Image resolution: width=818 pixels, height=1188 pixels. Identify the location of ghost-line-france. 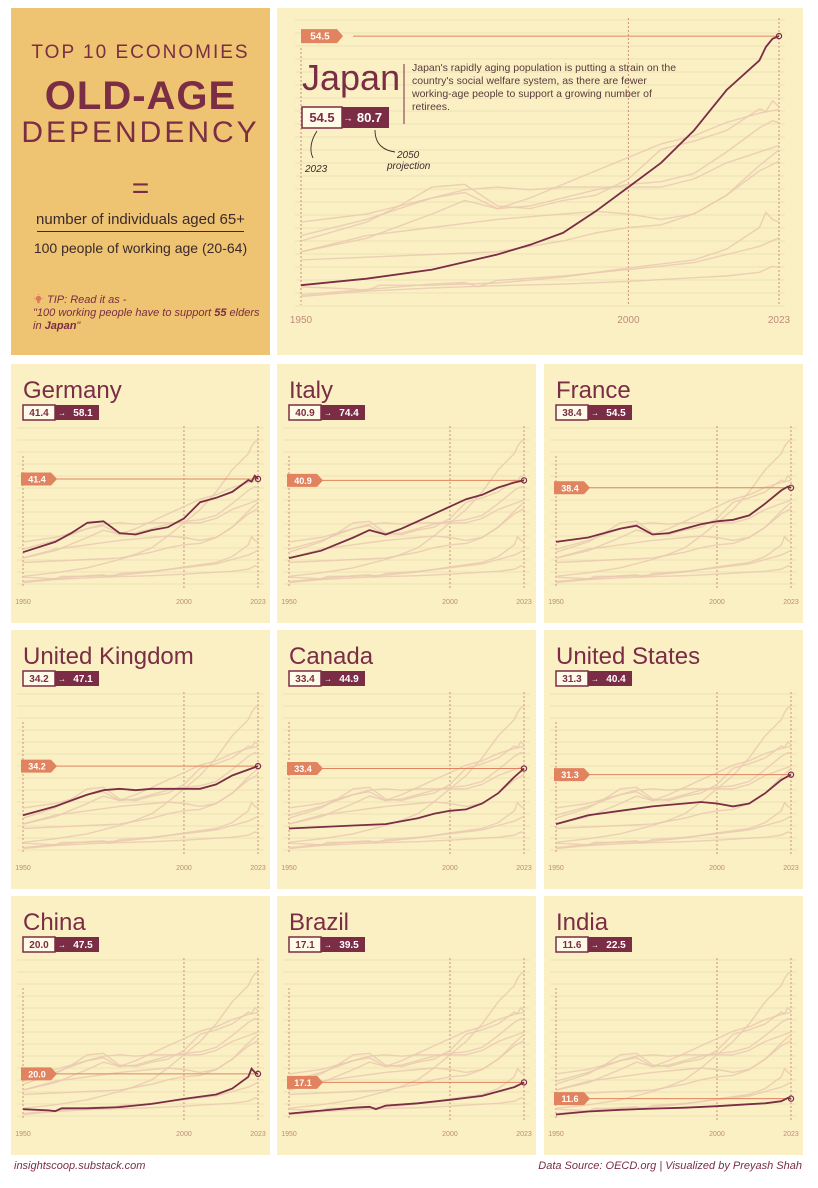
(540, 171).